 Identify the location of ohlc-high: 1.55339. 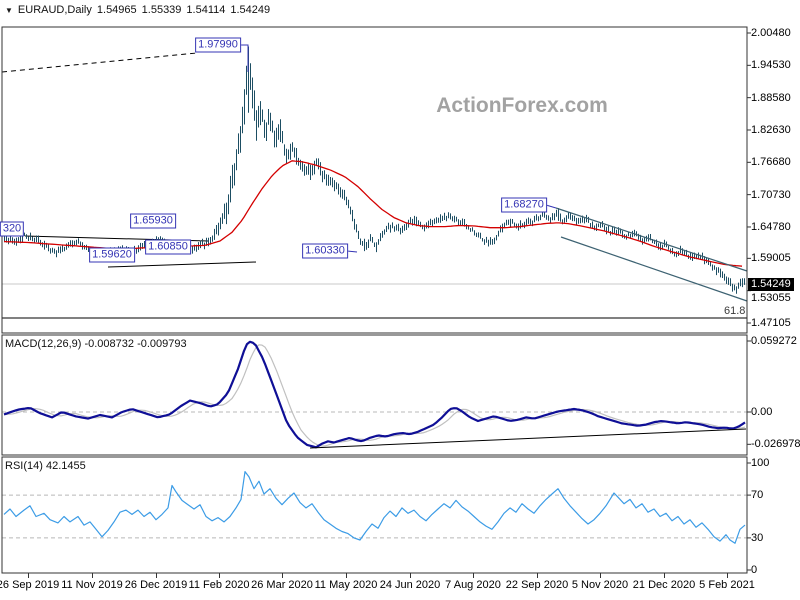
(161, 10).